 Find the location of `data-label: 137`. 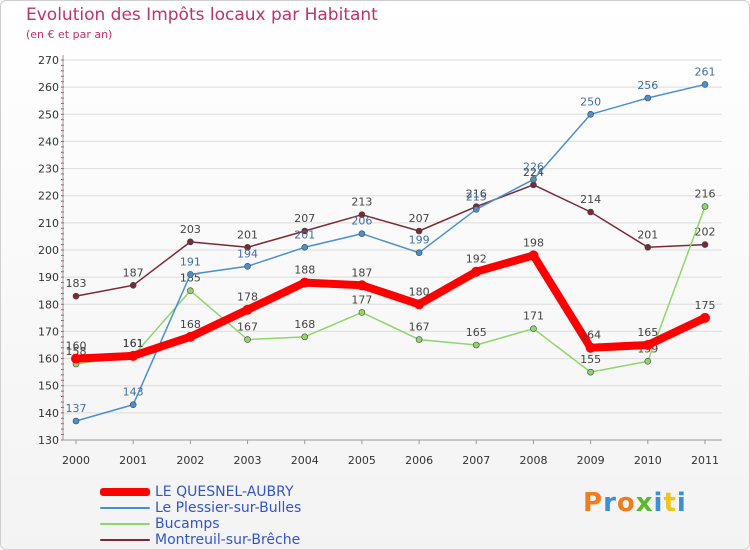

data-label: 137 is located at coordinates (76, 408).